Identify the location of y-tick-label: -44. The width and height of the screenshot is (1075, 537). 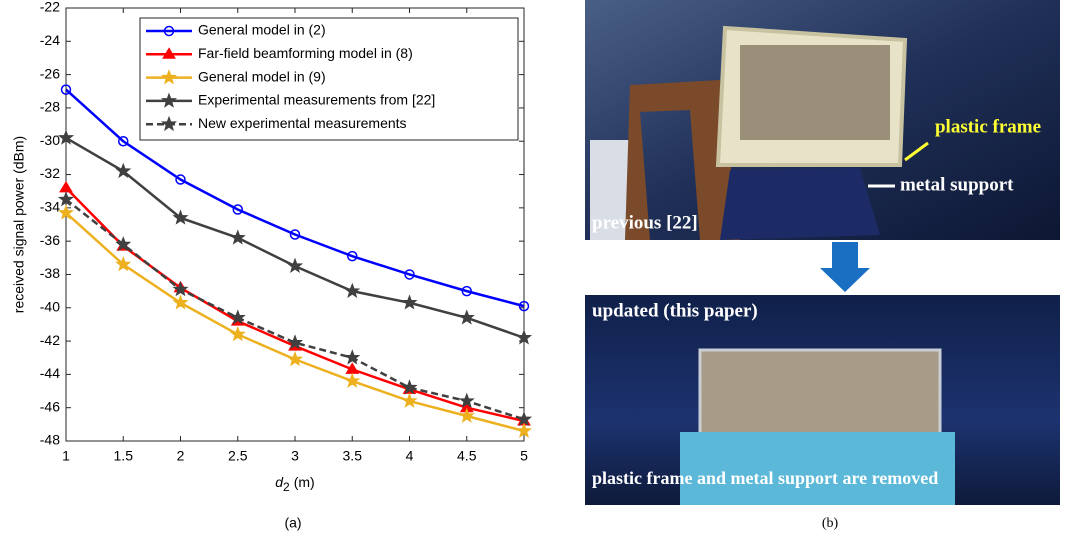
(50, 373).